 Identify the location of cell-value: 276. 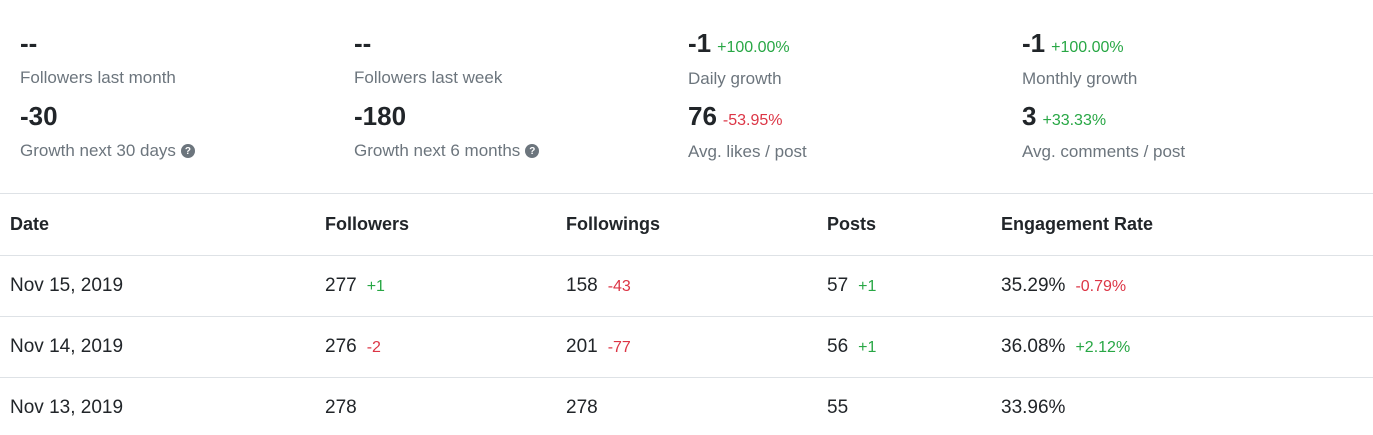
(341, 346).